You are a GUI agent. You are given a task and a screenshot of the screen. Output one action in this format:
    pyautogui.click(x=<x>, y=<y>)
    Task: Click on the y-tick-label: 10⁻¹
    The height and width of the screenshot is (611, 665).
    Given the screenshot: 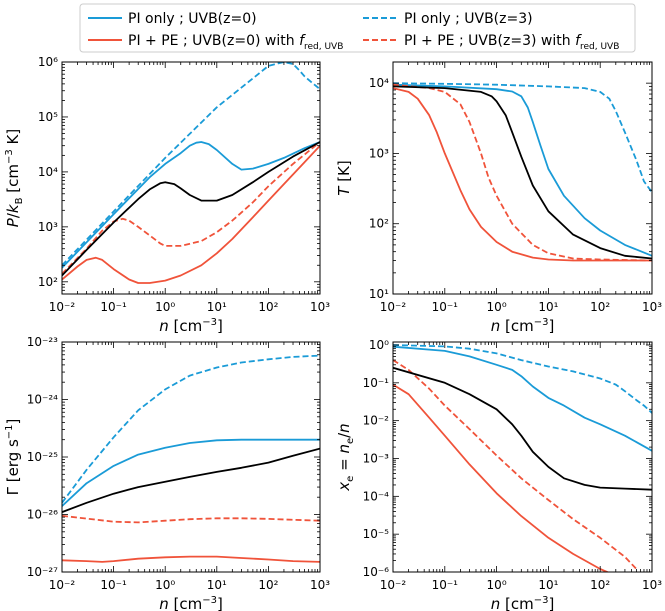 What is the action you would take?
    pyautogui.click(x=376, y=383)
    